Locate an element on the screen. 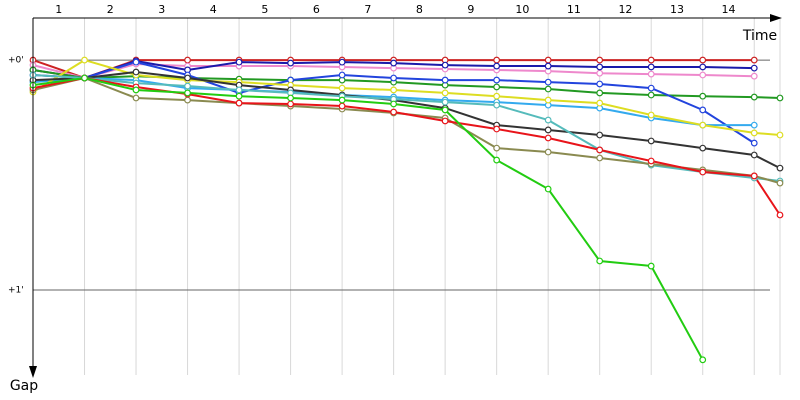 This screenshot has height=400, width=800. x-tick-label: 12 is located at coordinates (625, 9).